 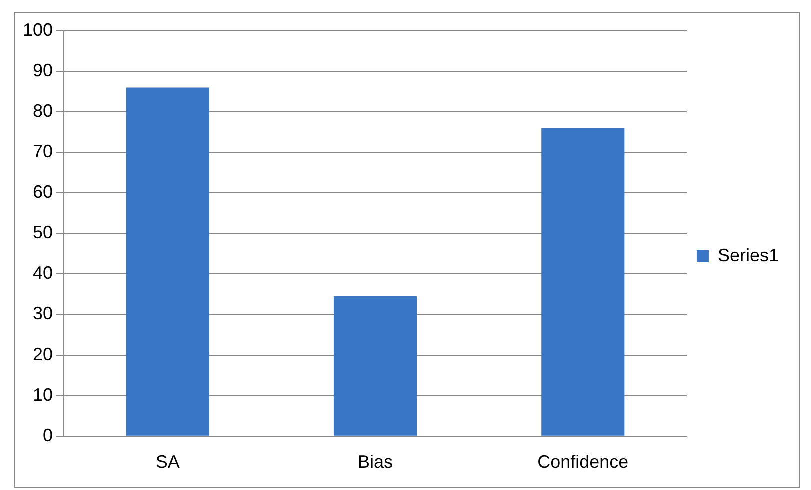 What do you see at coordinates (43, 314) in the screenshot?
I see `y-tick-label: 30` at bounding box center [43, 314].